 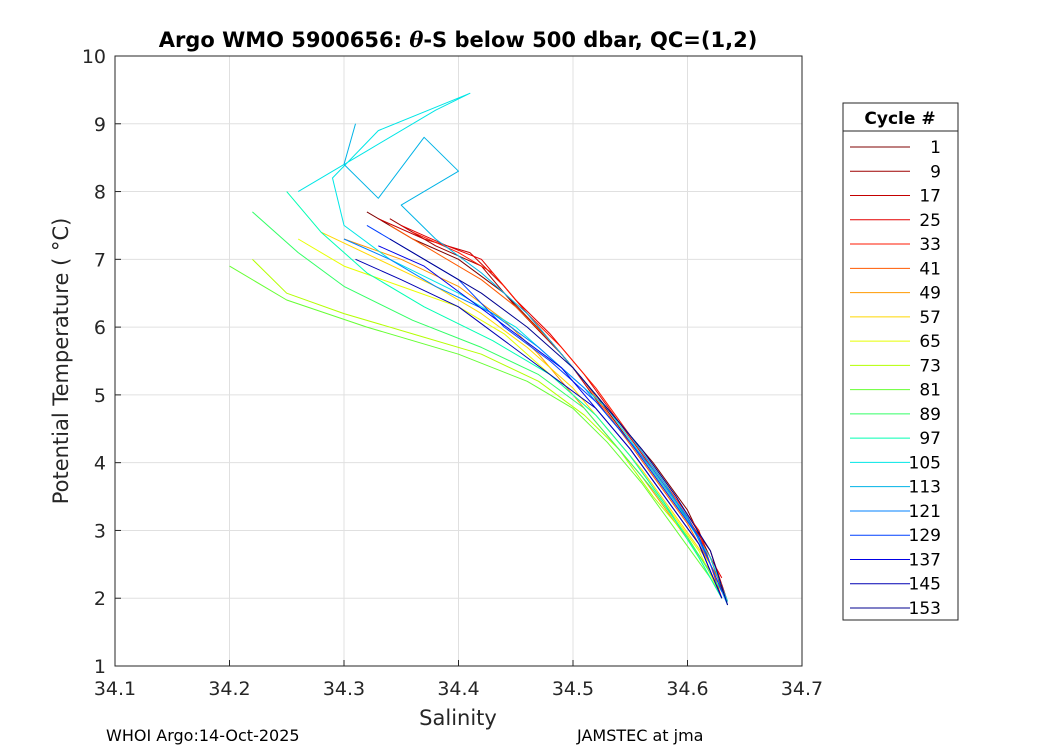 What do you see at coordinates (930, 439) in the screenshot?
I see `legend-entry-label: 97` at bounding box center [930, 439].